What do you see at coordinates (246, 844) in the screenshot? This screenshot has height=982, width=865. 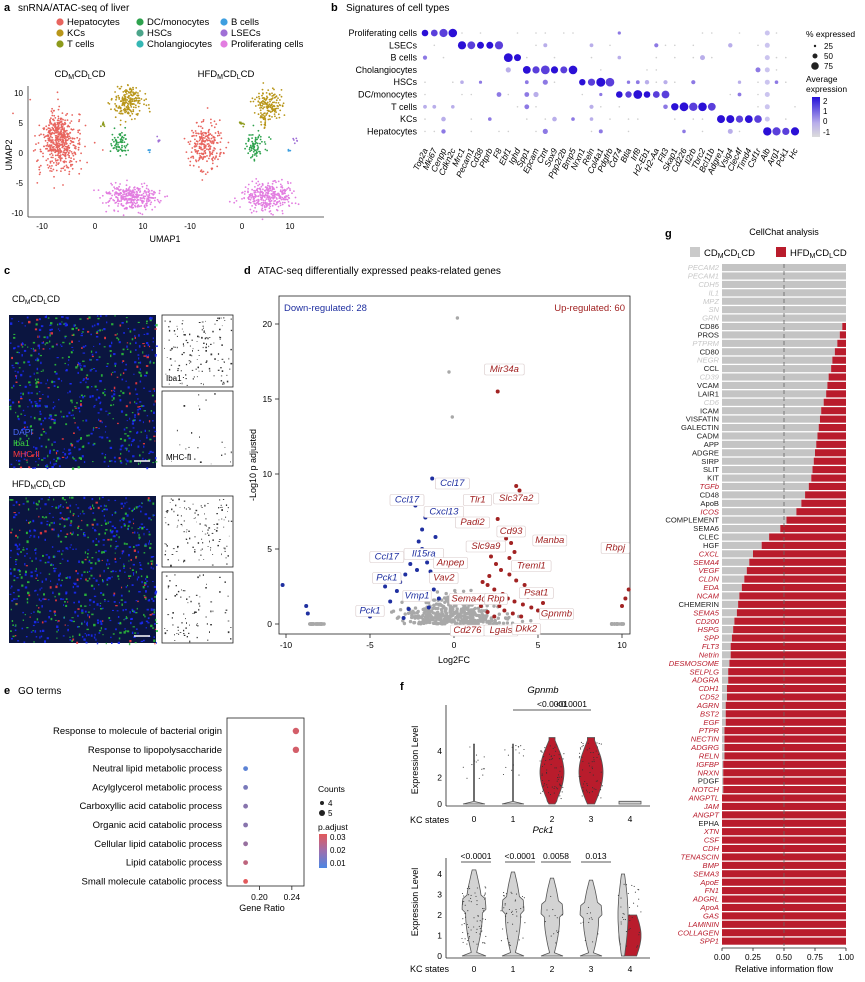 I see `go-dot` at bounding box center [246, 844].